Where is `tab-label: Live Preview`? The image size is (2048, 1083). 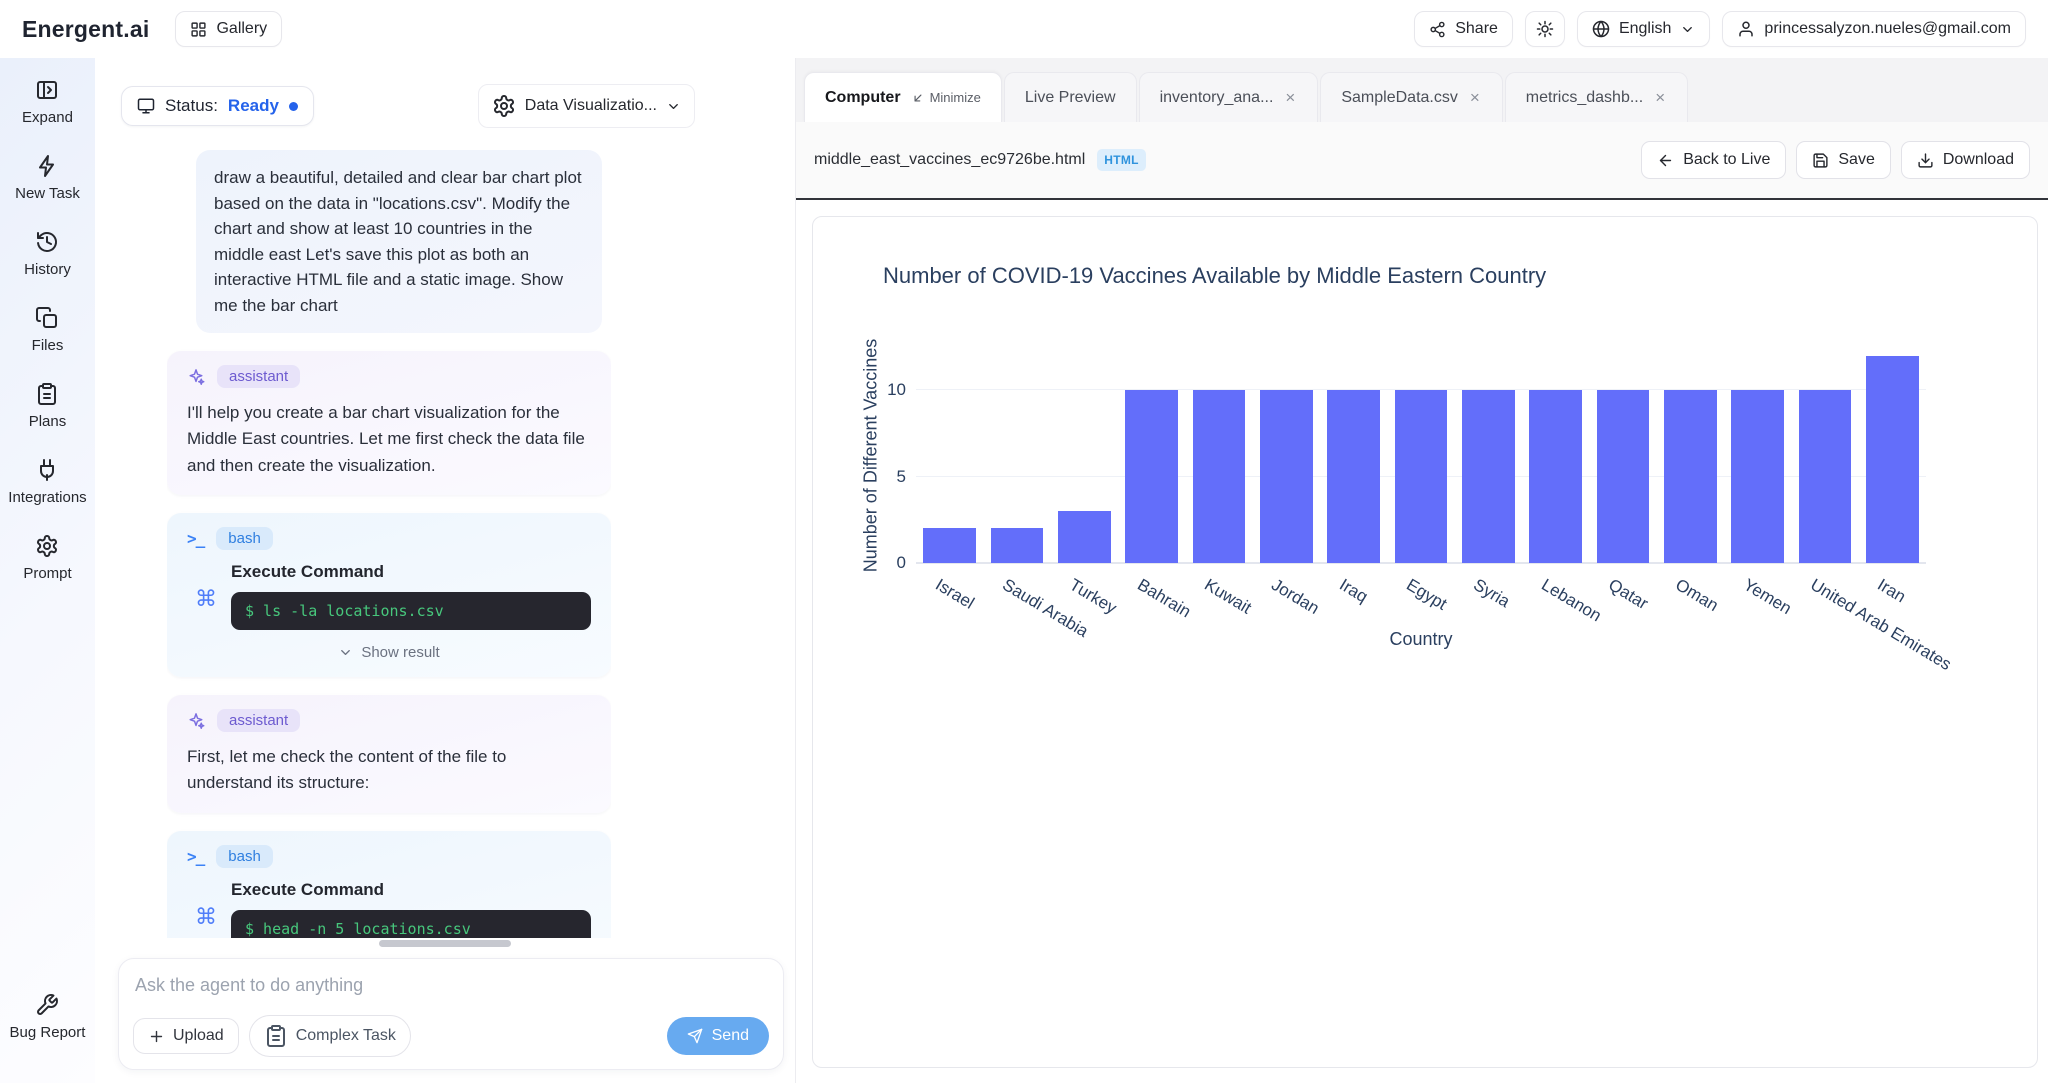
tab-label: Live Preview is located at coordinates (1070, 97).